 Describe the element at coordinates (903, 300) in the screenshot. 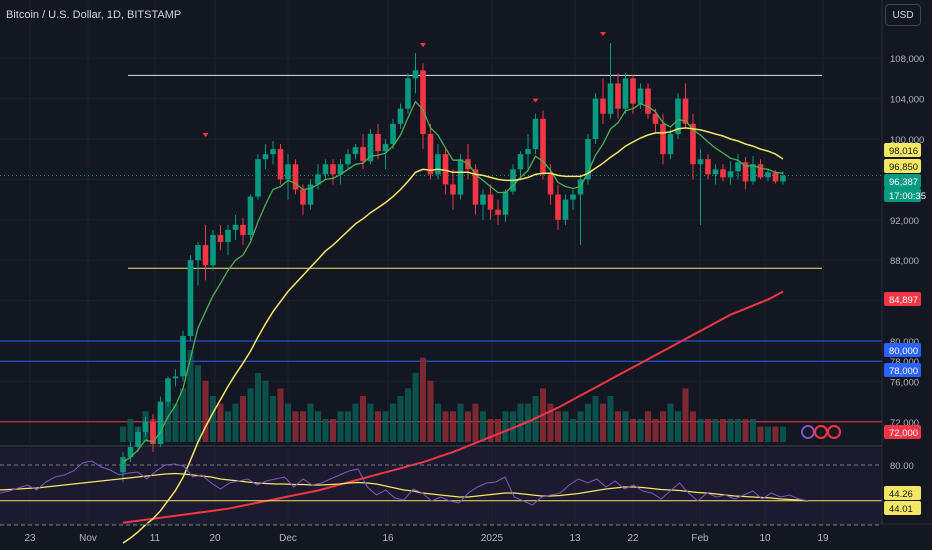

I see `price-label-text: 84,897` at that location.